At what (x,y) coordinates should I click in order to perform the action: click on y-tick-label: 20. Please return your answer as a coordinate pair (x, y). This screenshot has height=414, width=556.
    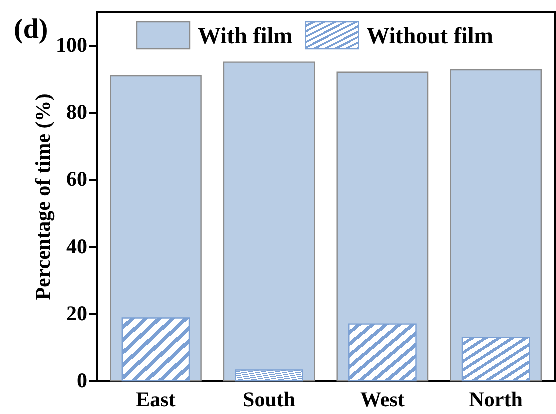
    Looking at the image, I should click on (77, 313).